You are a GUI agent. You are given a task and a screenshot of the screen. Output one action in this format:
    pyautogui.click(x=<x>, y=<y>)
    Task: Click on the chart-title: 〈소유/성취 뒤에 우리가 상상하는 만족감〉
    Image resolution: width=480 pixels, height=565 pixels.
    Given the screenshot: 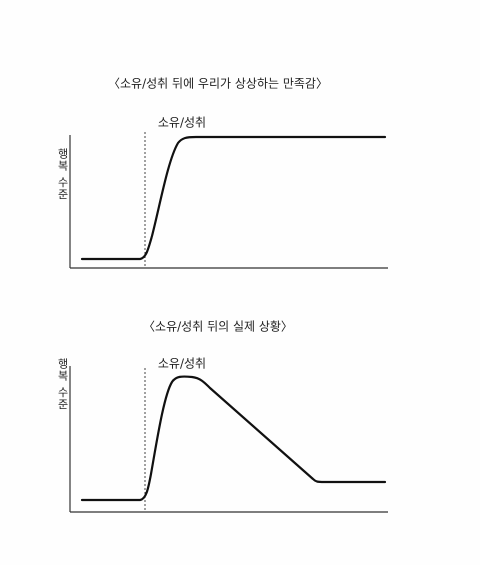 What is the action you would take?
    pyautogui.click(x=218, y=84)
    